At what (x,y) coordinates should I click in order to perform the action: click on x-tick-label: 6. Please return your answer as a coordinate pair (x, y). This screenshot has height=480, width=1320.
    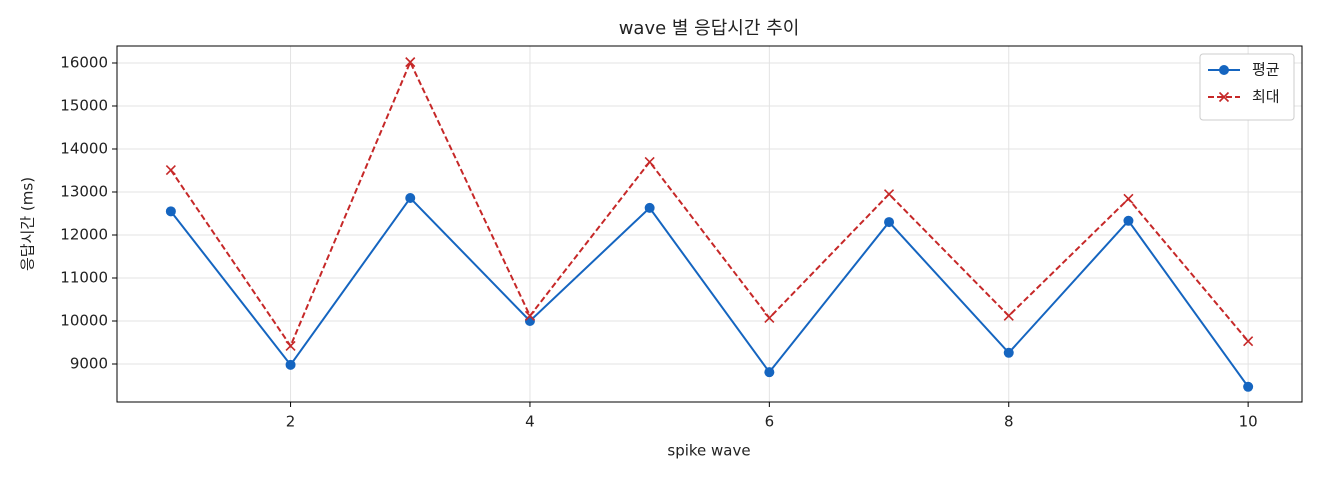
    Looking at the image, I should click on (770, 422).